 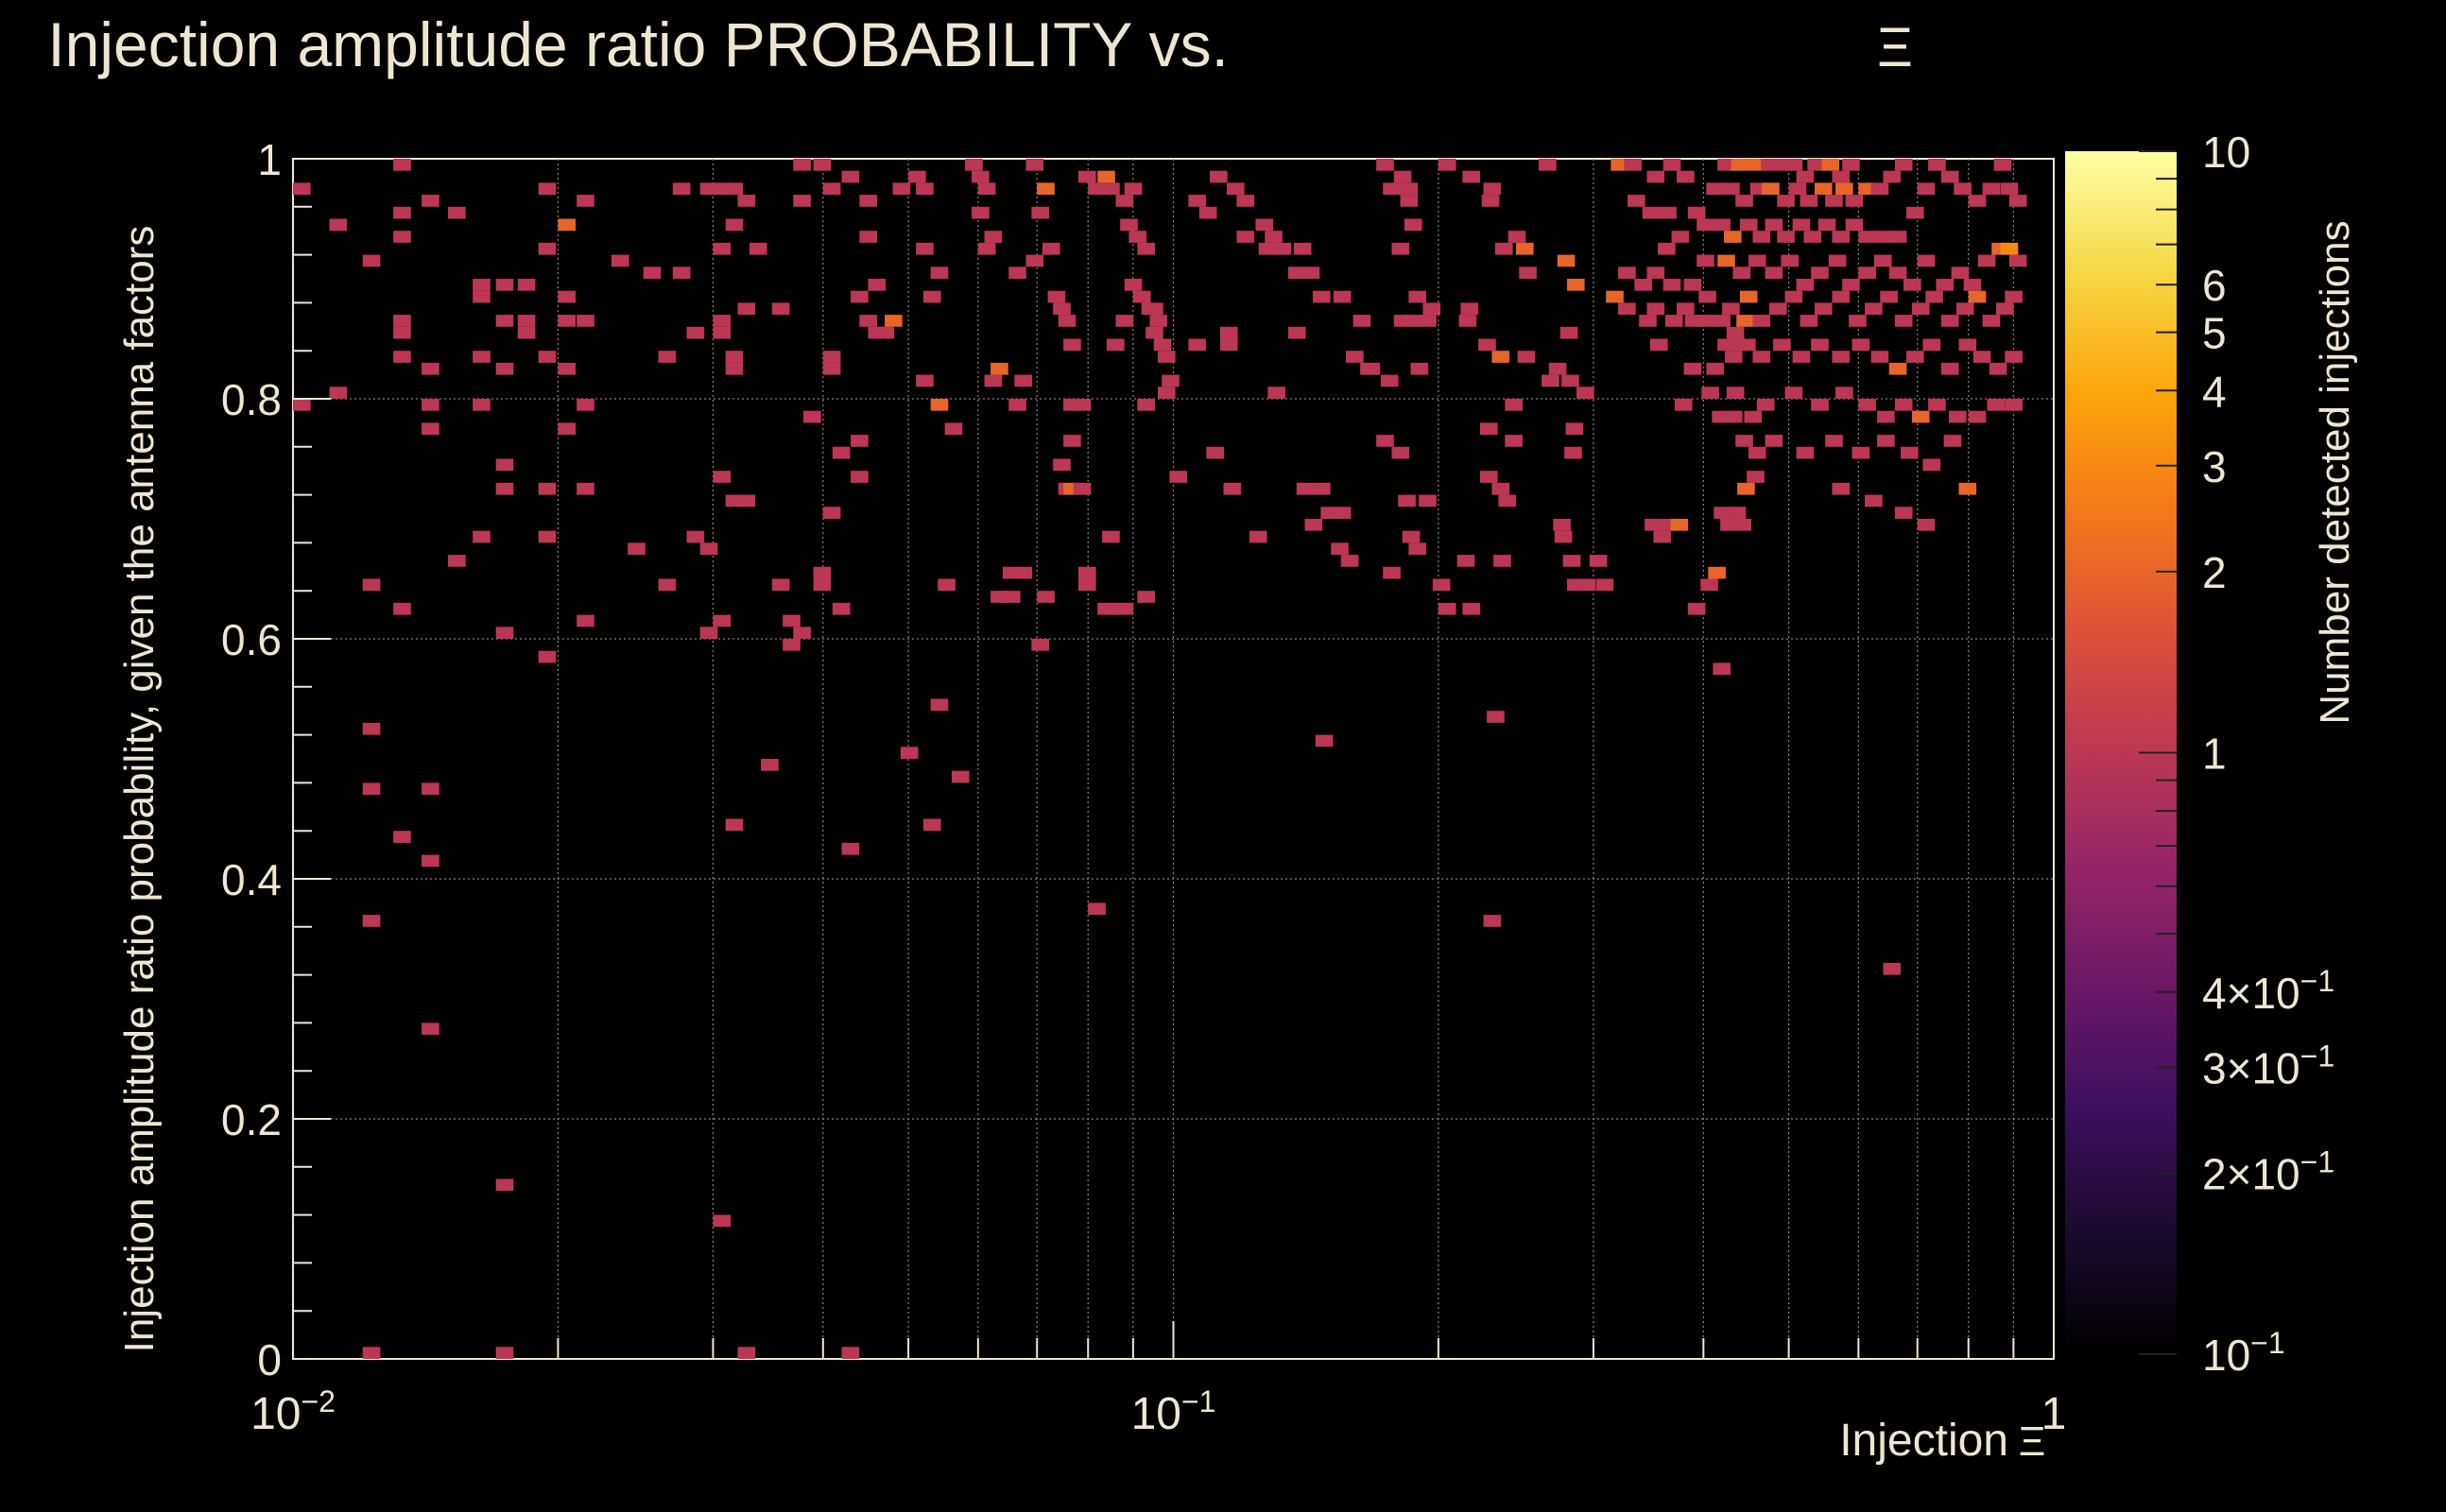 What do you see at coordinates (269, 159) in the screenshot?
I see `y-tick-label: 1` at bounding box center [269, 159].